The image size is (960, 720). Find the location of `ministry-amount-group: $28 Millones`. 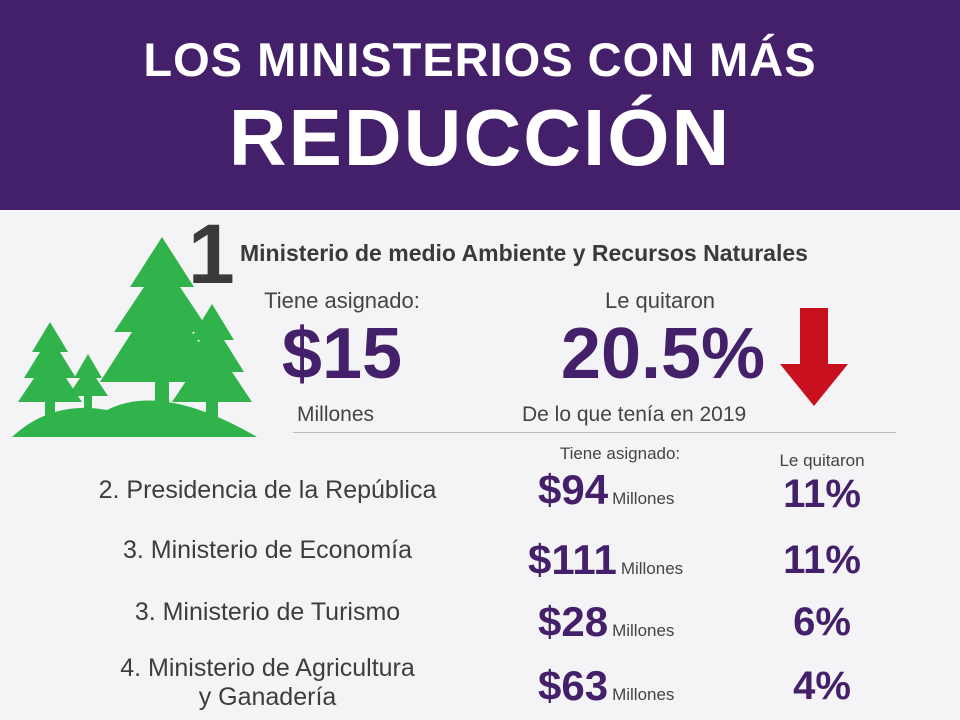

ministry-amount-group: $28 Millones is located at coordinates (606, 622).